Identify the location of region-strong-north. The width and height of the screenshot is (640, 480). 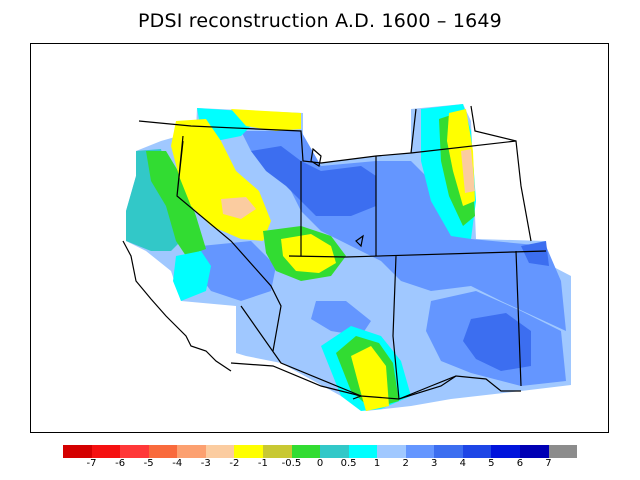
(313, 181).